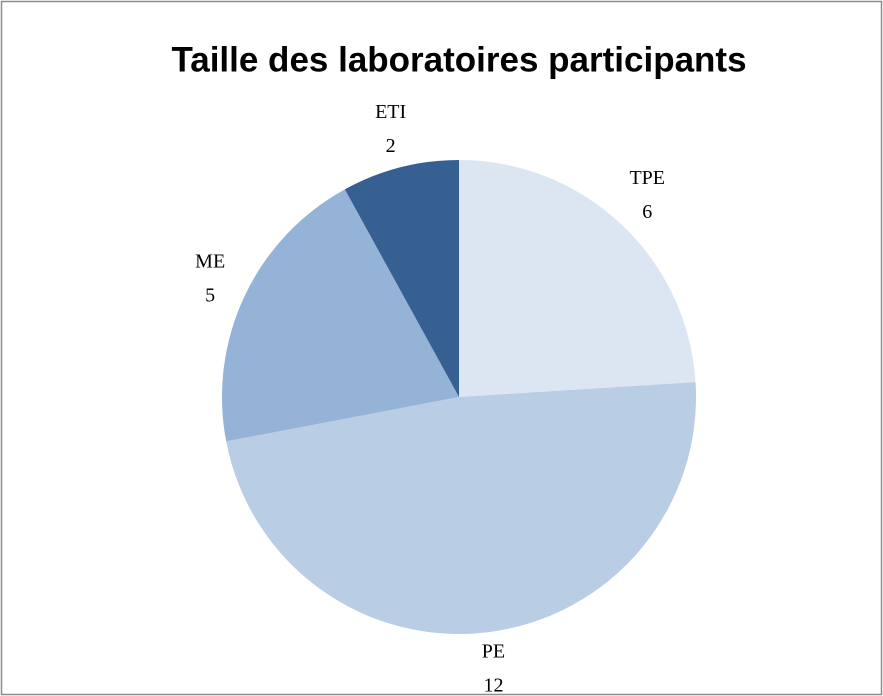 This screenshot has height=696, width=883. Describe the element at coordinates (493, 651) in the screenshot. I see `slice-label: PE` at that location.